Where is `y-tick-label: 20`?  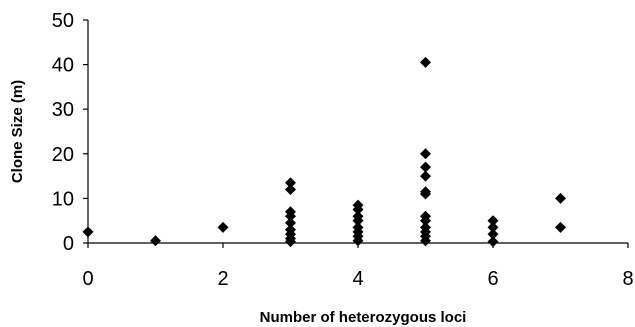 y-tick-label: 20 is located at coordinates (63, 155).